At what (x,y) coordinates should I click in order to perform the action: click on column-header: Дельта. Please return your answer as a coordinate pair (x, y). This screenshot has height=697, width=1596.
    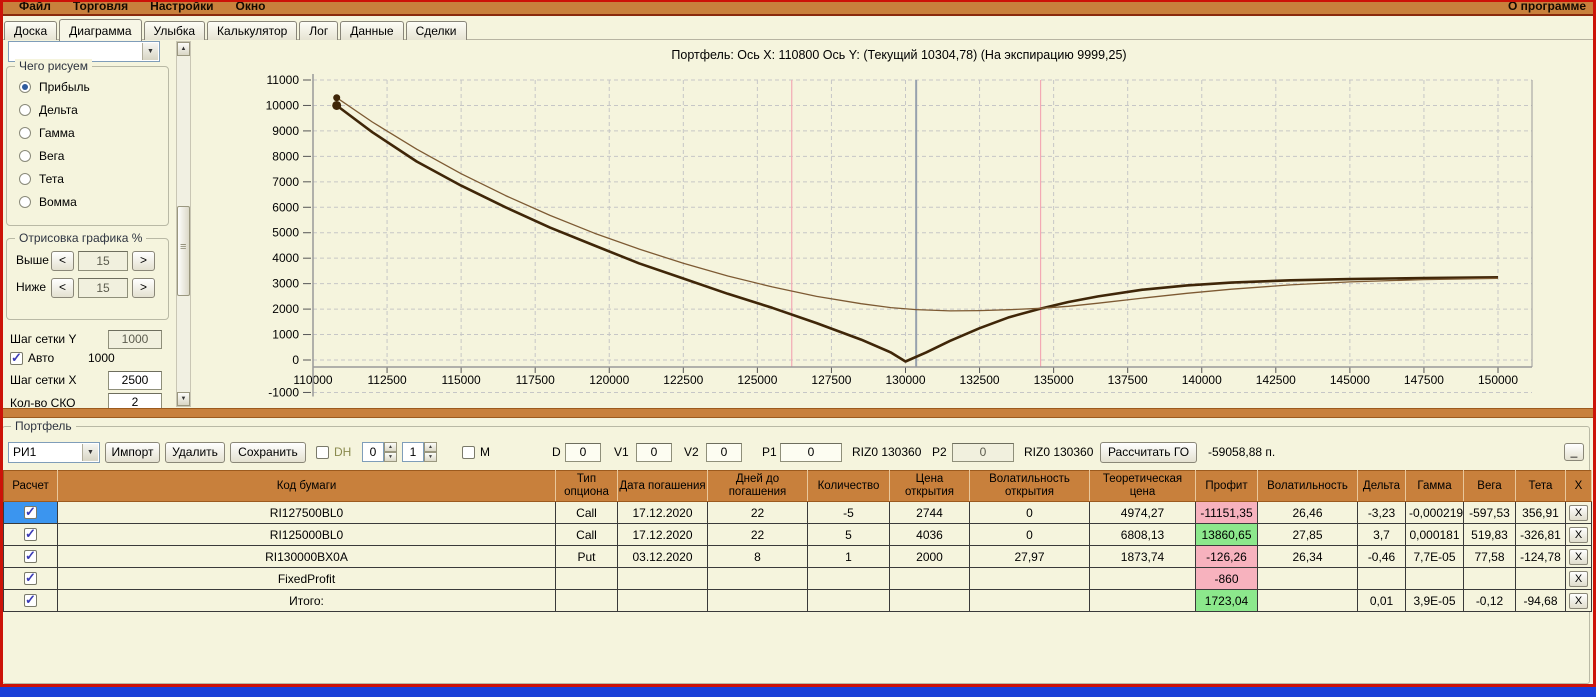
    Looking at the image, I should click on (1381, 486).